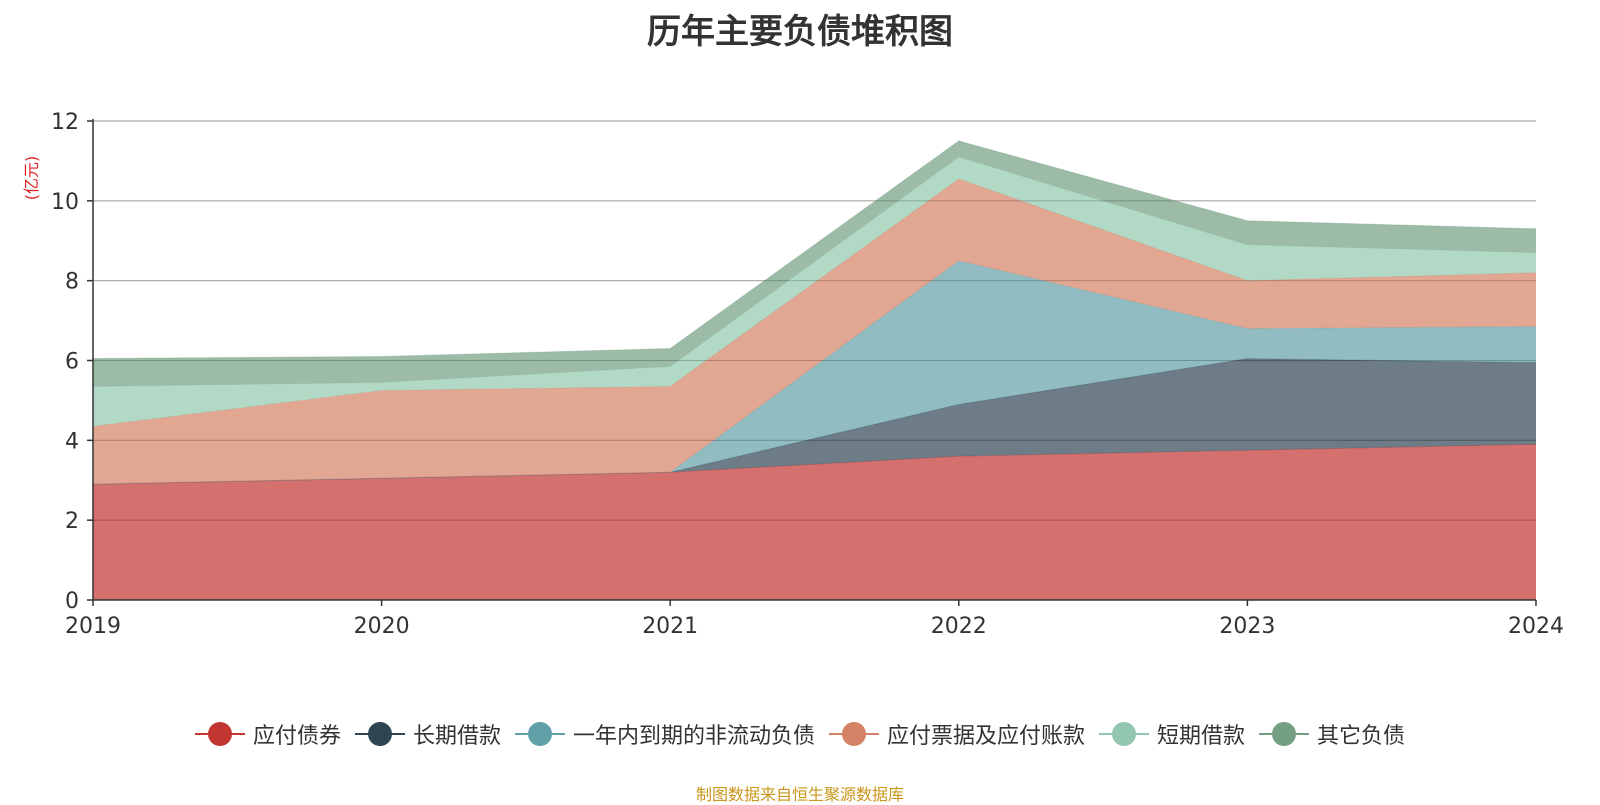  Describe the element at coordinates (72, 601) in the screenshot. I see `y-tick-label: 0` at that location.